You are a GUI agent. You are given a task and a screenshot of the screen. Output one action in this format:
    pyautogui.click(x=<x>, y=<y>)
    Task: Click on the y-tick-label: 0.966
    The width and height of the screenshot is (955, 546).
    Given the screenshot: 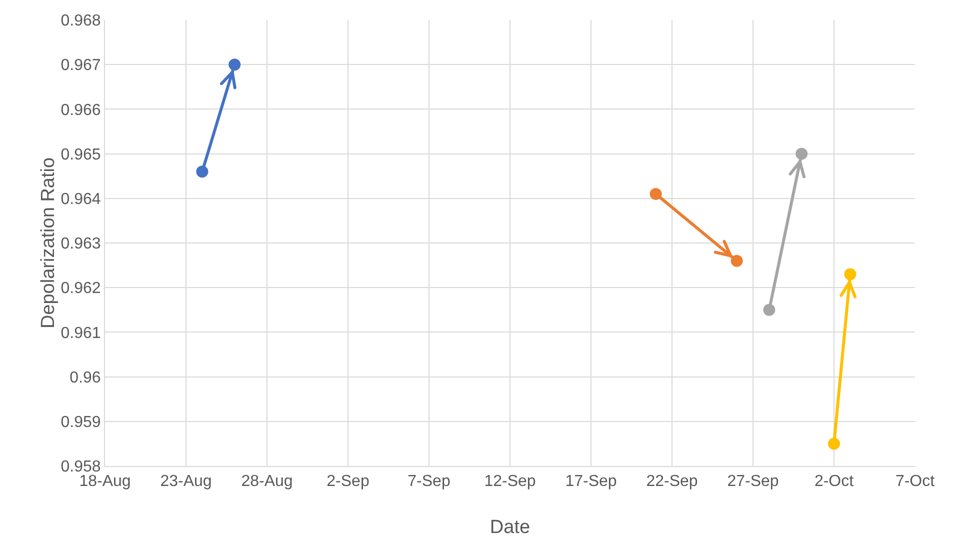 What is the action you would take?
    pyautogui.click(x=80, y=110)
    